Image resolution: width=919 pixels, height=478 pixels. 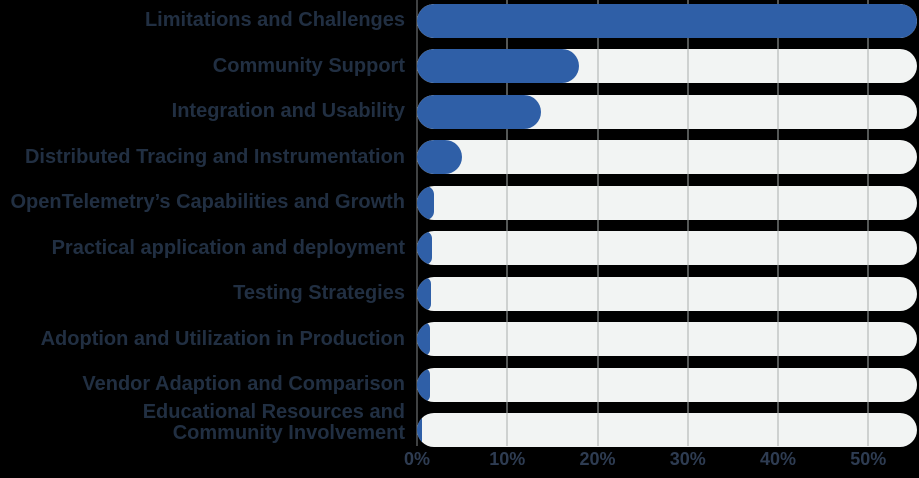 I want to click on bar-row: Distributed Tracing and Instrumentation, so click(x=458, y=158).